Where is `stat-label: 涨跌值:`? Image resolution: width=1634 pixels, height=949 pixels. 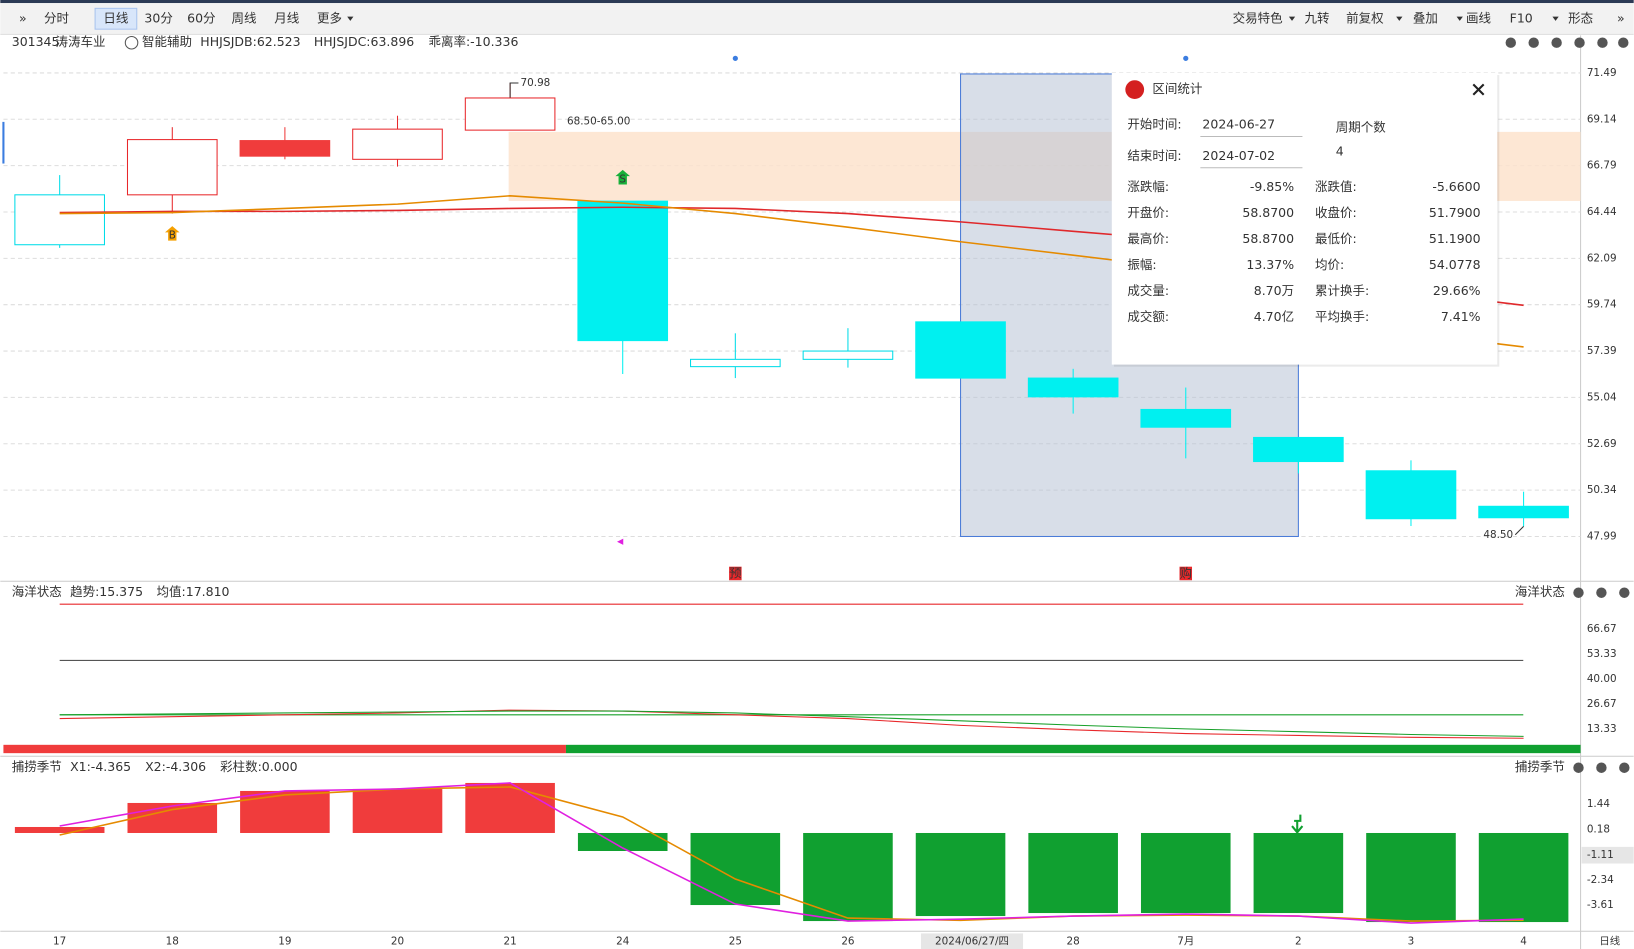 stat-label: 涨跌值: is located at coordinates (1336, 186).